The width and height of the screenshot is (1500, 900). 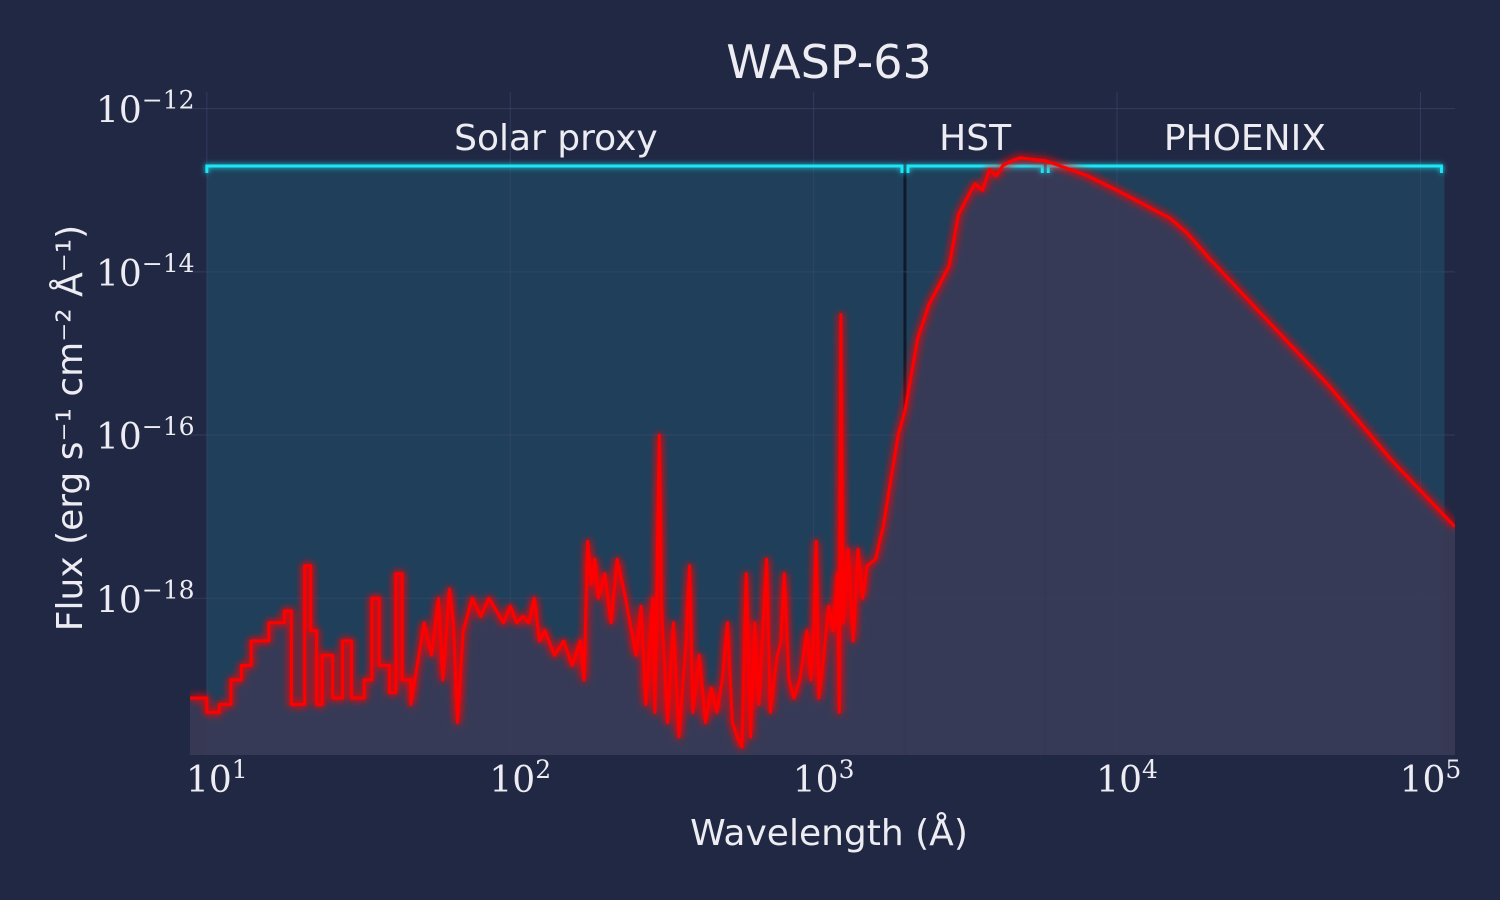 What do you see at coordinates (69, 428) in the screenshot?
I see `y-axis-label: Flux (erg s⁻¹ cm⁻² Å⁻¹)` at bounding box center [69, 428].